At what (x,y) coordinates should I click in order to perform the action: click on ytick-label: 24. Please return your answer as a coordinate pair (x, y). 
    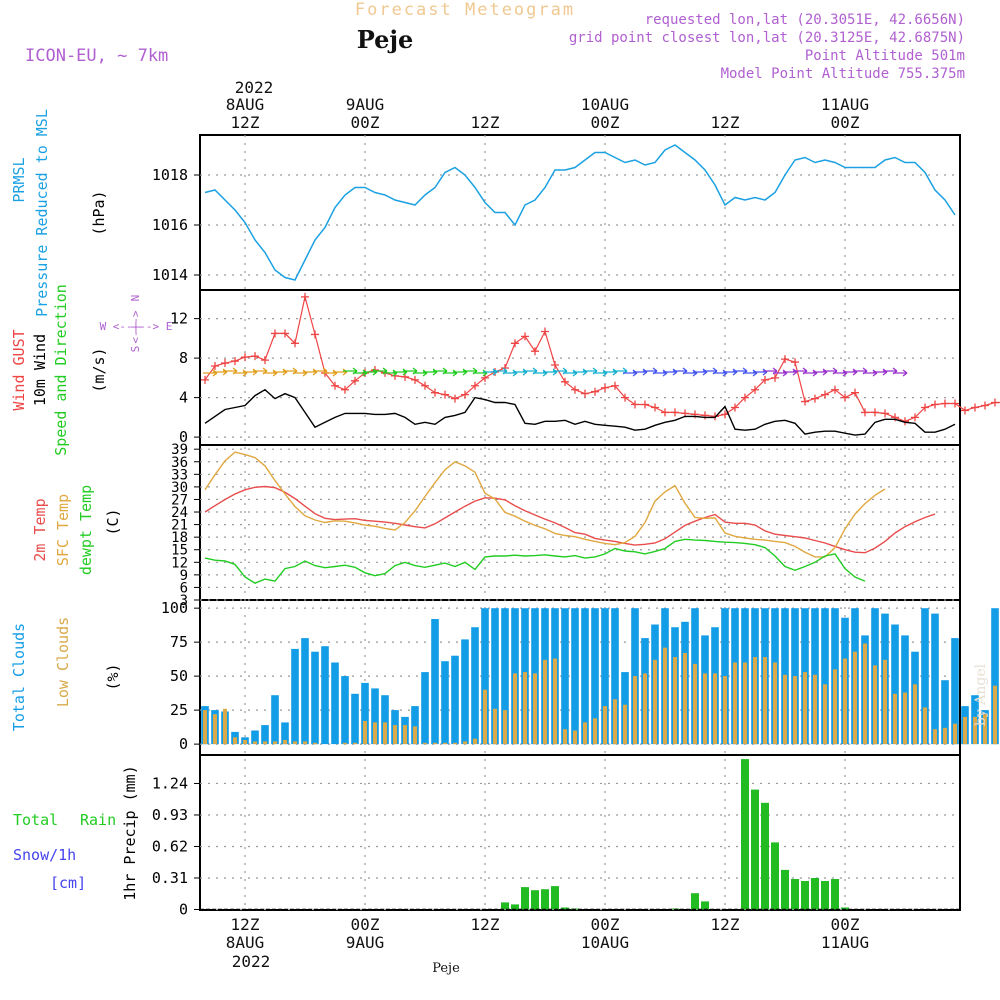
    Looking at the image, I should click on (179, 513).